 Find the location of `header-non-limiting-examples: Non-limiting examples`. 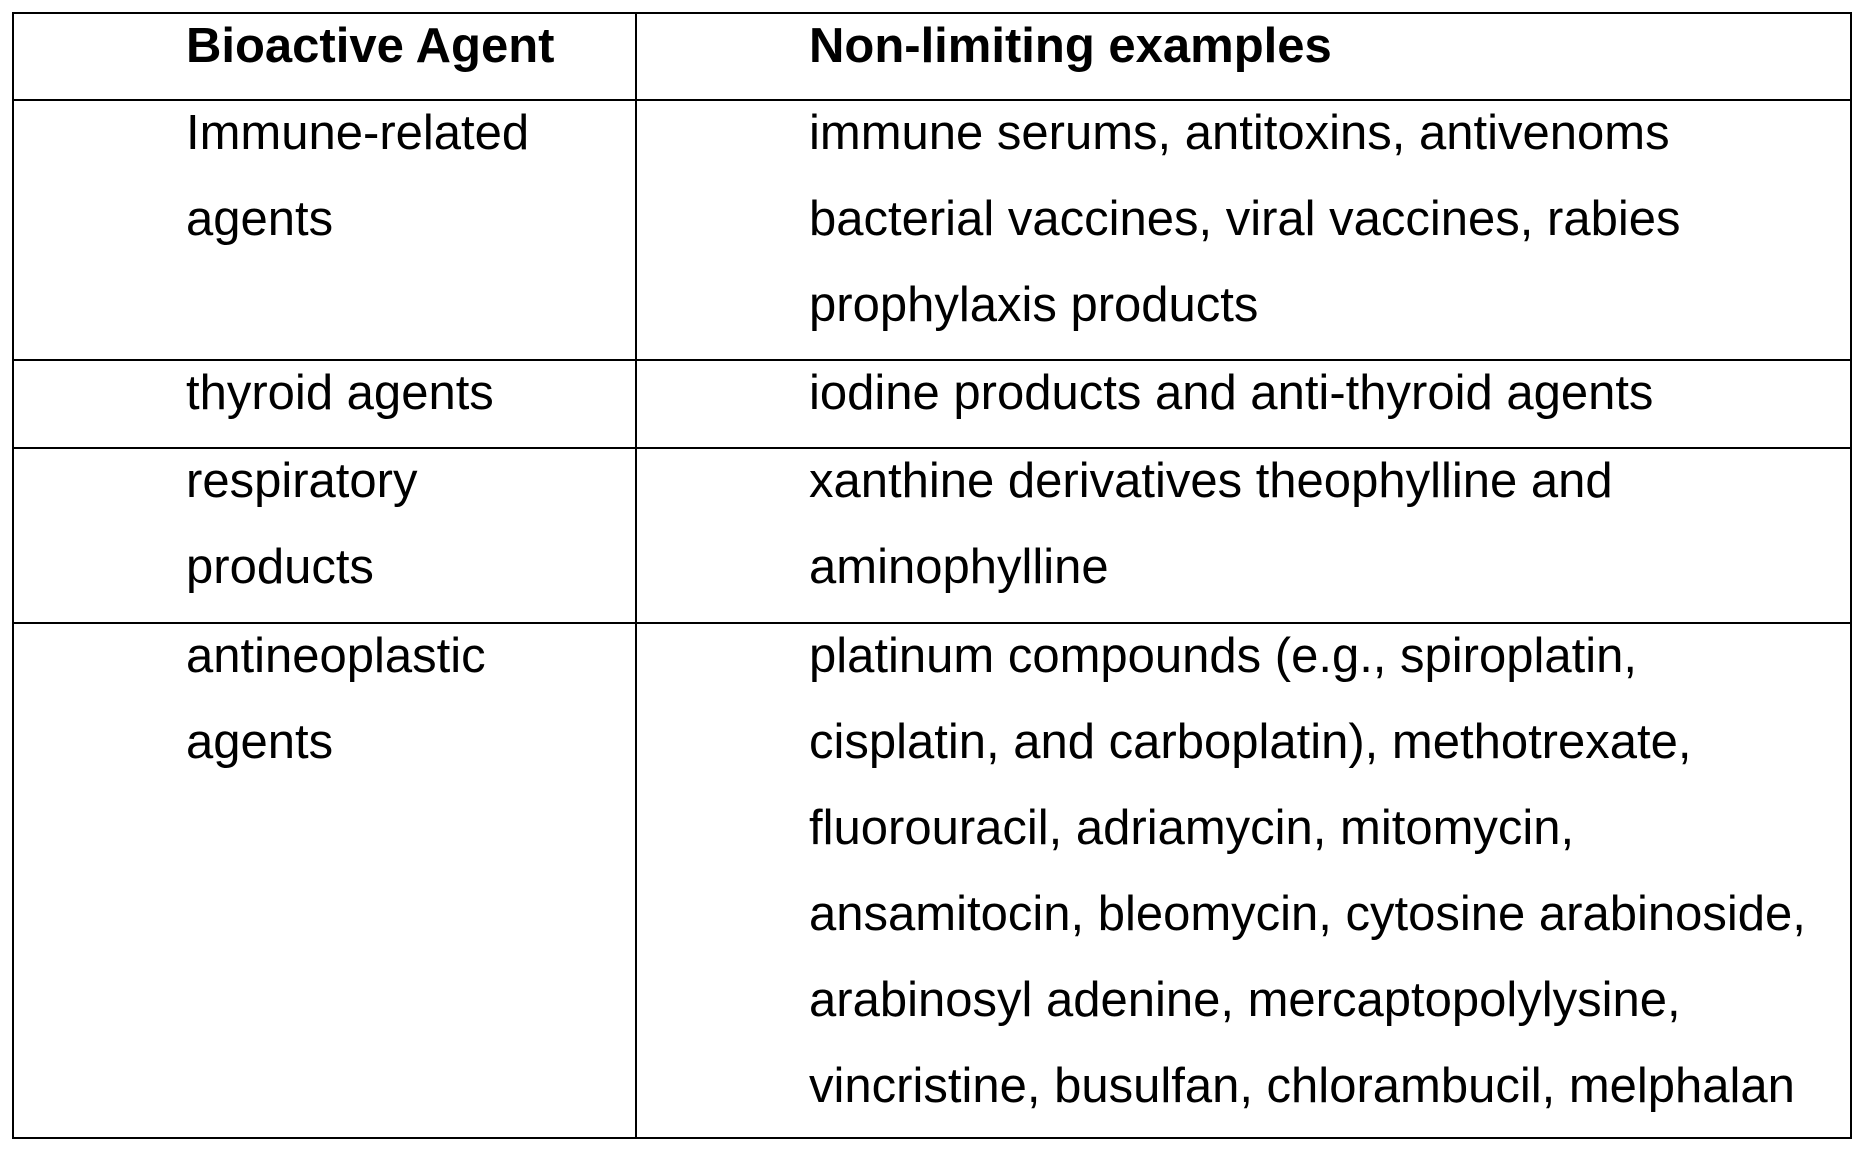

header-non-limiting-examples: Non-limiting examples is located at coordinates (1329, 46).